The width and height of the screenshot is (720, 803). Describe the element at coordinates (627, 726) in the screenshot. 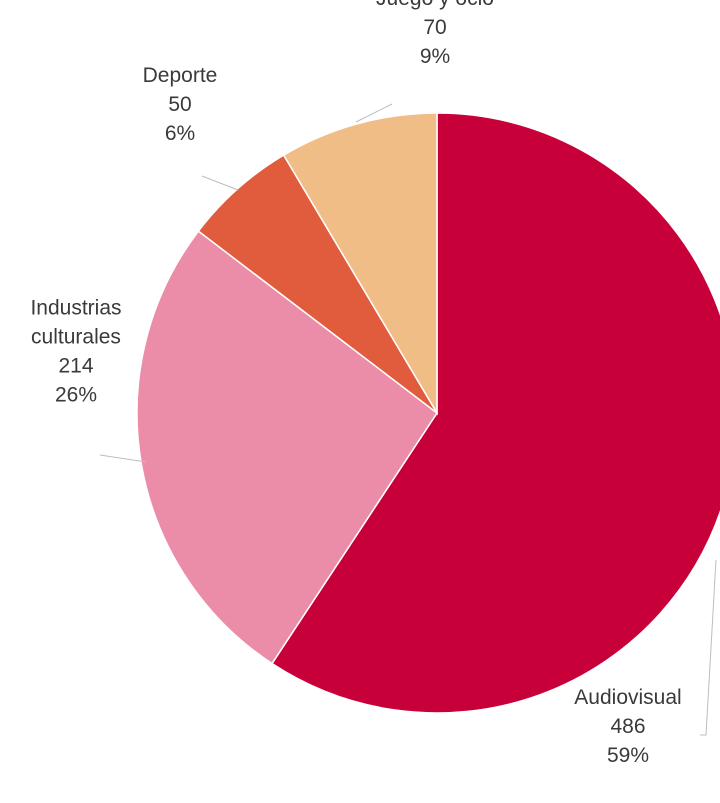

I see `slice-label-audiovisual: Audiovisual 486 59%` at that location.